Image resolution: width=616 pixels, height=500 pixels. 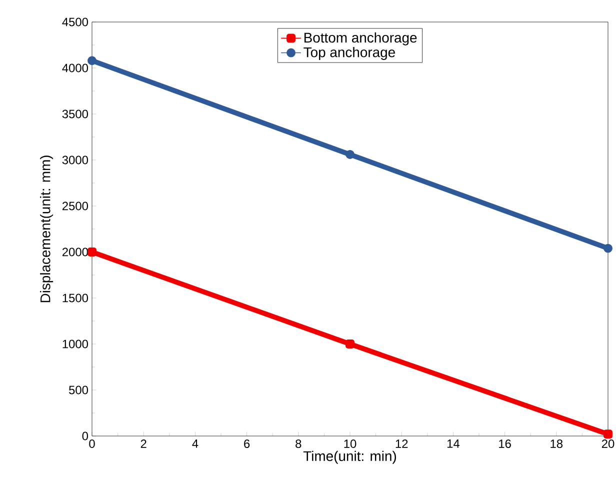 What do you see at coordinates (47, 229) in the screenshot?
I see `y-axis-title: Displacement(unit: mm)` at bounding box center [47, 229].